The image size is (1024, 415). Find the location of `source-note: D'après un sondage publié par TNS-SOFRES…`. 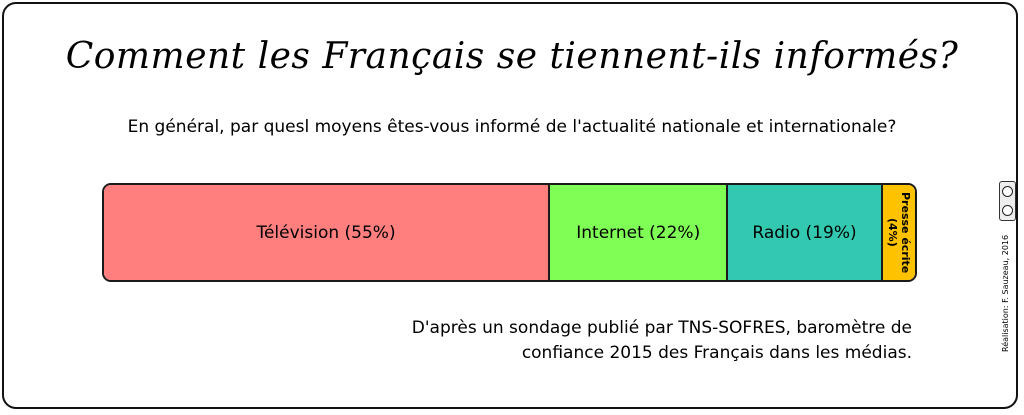

source-note: D'après un sondage publié par TNS-SOFRES… is located at coordinates (656, 341).